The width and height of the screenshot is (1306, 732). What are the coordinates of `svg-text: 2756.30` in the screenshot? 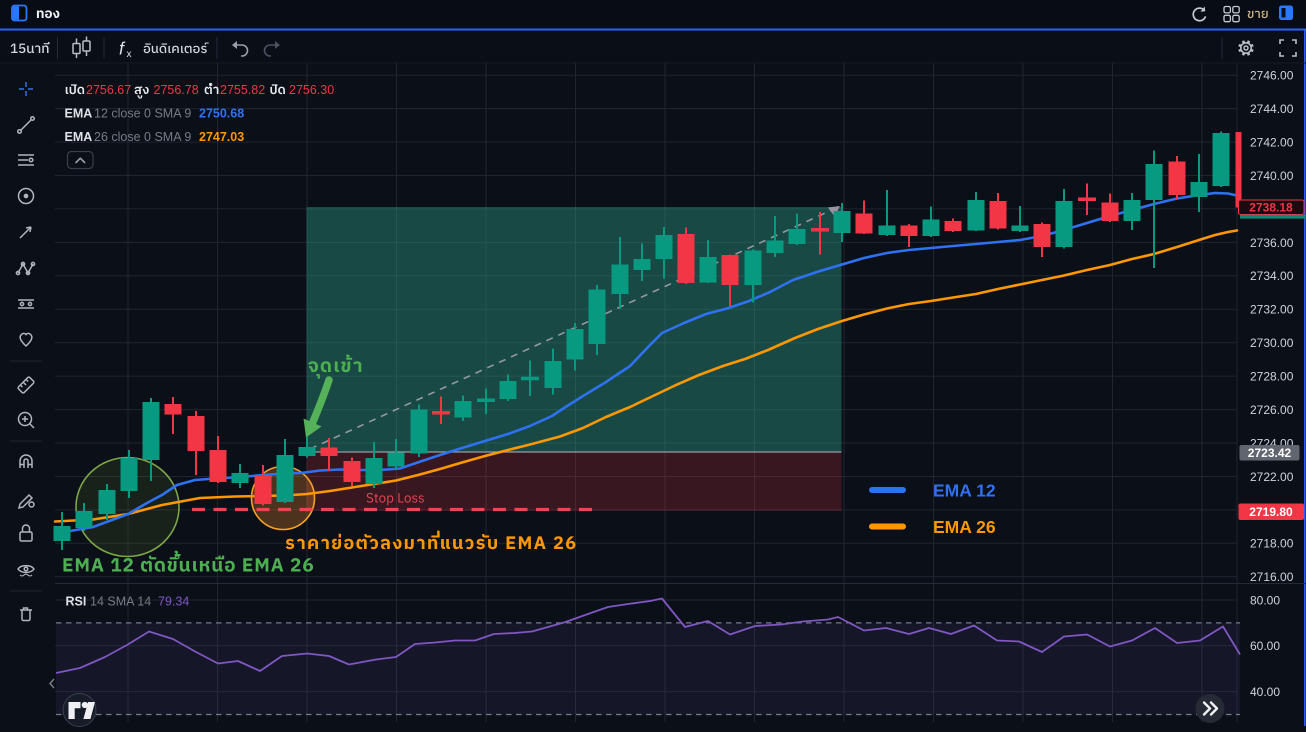 It's located at (311, 90).